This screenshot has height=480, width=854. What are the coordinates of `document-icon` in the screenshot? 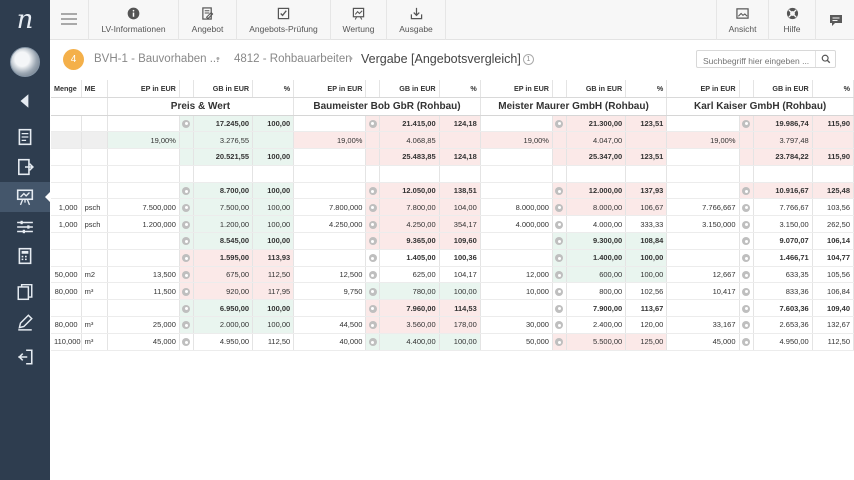 It's located at (25, 137).